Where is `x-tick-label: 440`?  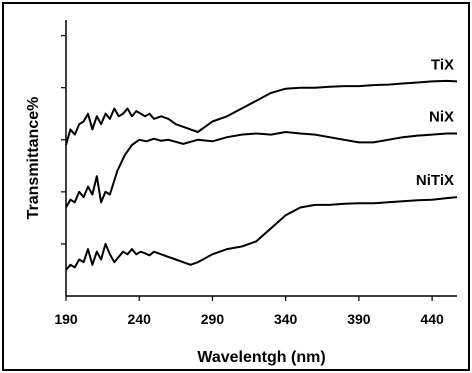
x-tick-label: 440 is located at coordinates (432, 319).